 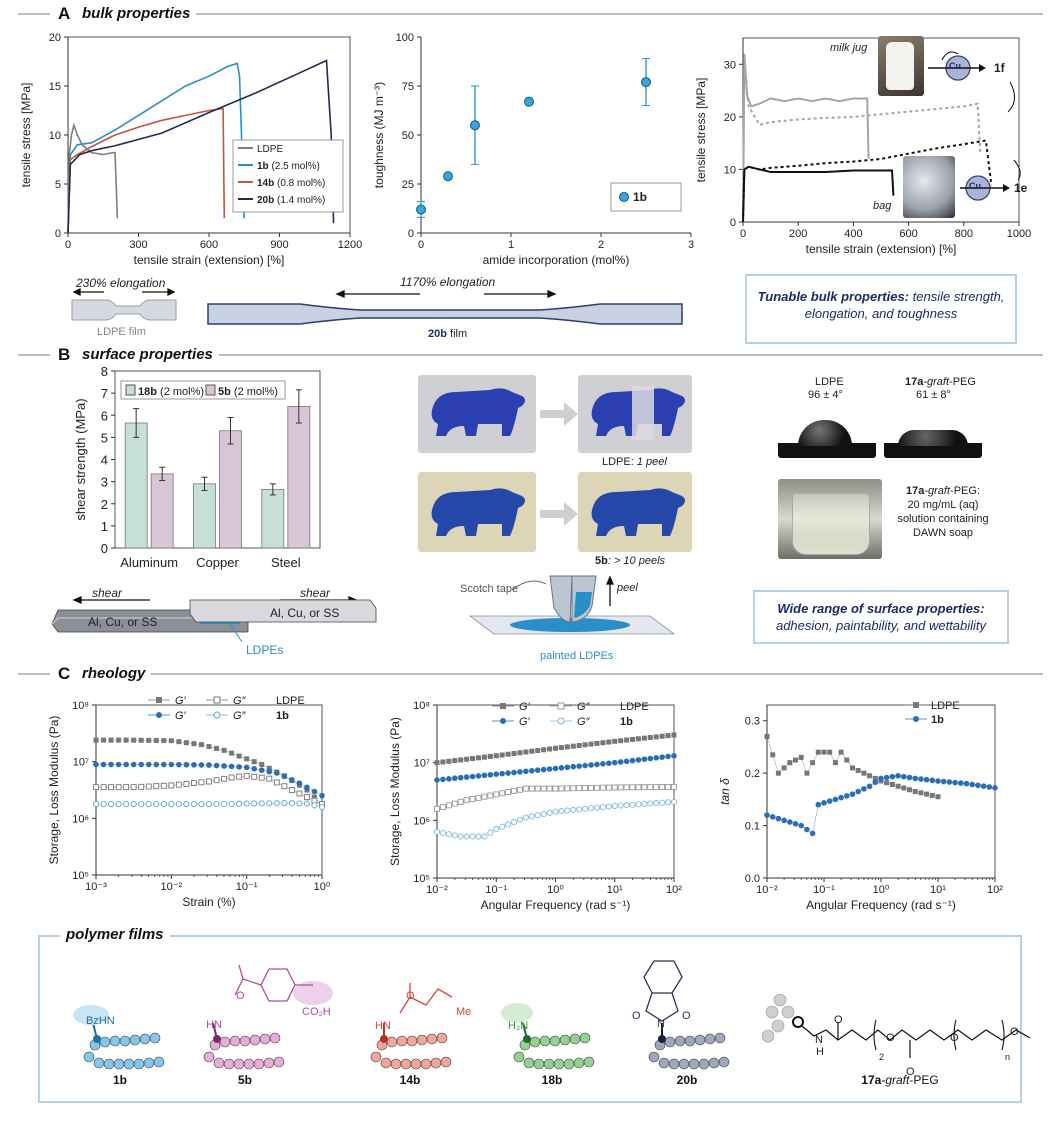 I want to click on rheo-c1-legend-swatch, so click(x=159, y=715).